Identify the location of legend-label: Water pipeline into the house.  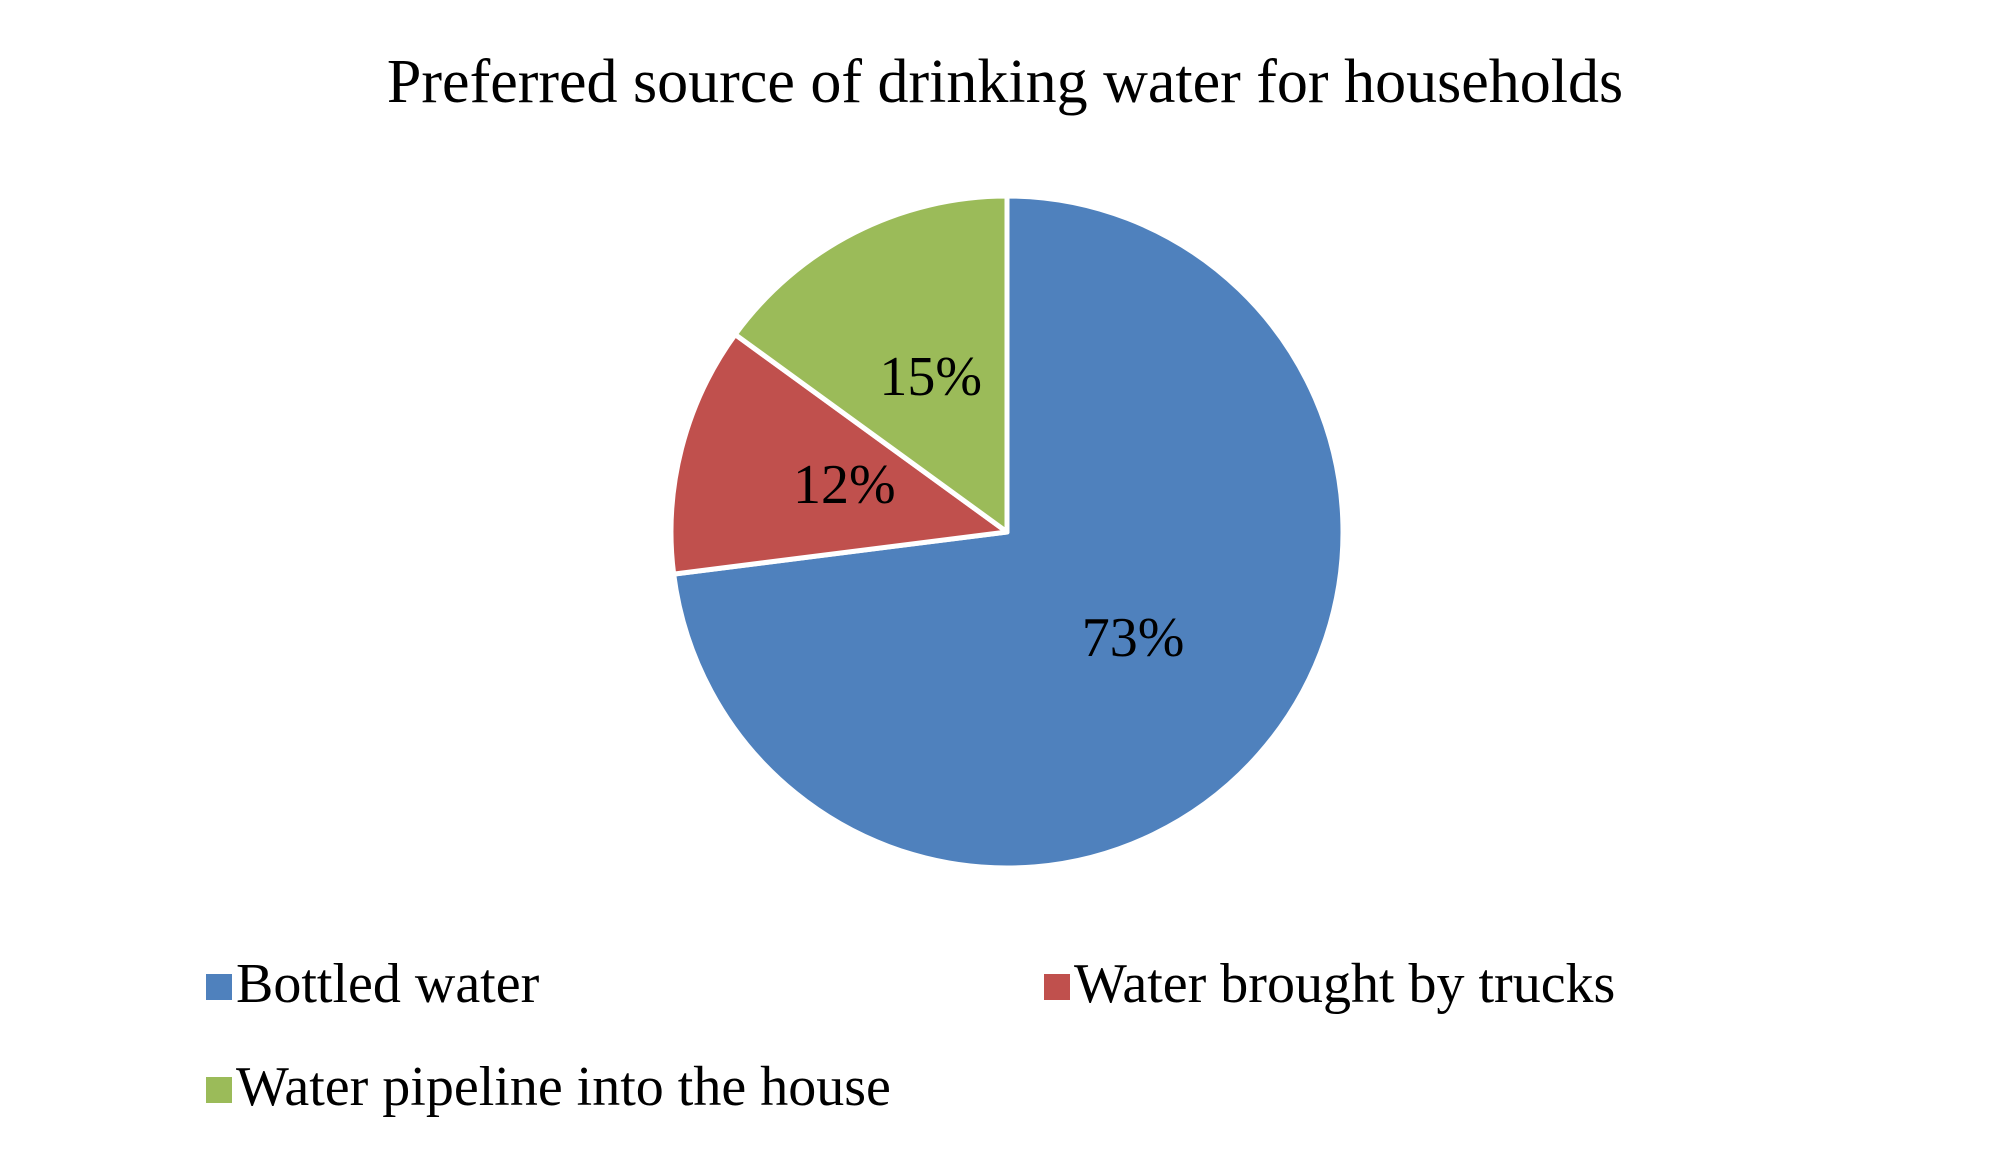
(563, 1087).